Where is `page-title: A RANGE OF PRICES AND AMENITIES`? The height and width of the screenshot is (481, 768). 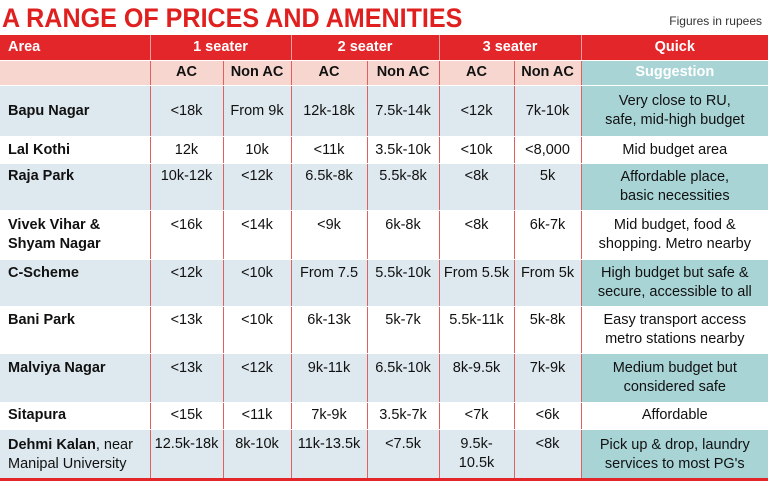 page-title: A RANGE OF PRICES AND AMENITIES is located at coordinates (232, 18).